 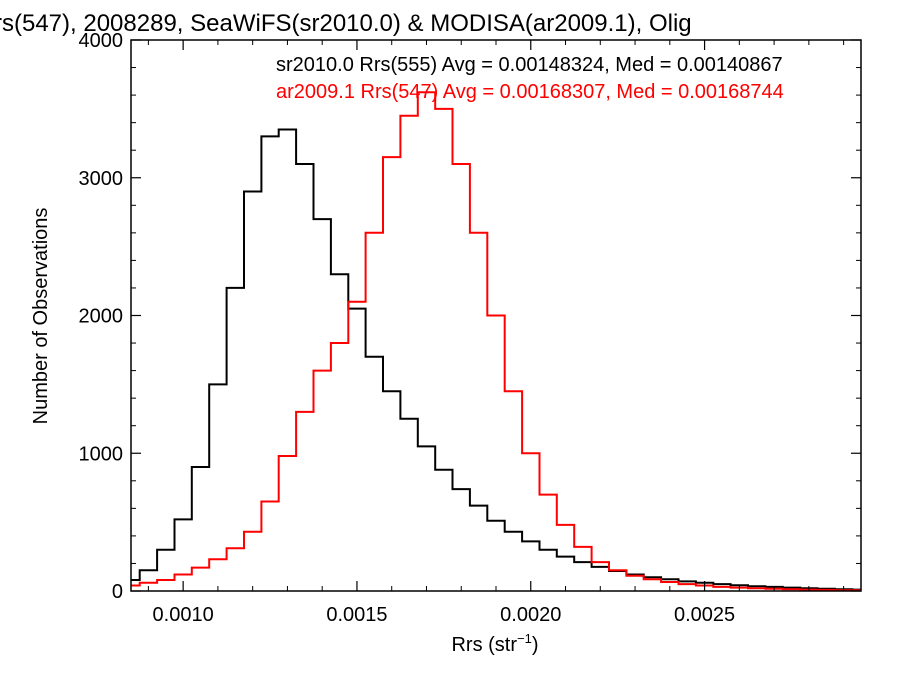 I want to click on x-tick-label: 0.0025, so click(x=704, y=615).